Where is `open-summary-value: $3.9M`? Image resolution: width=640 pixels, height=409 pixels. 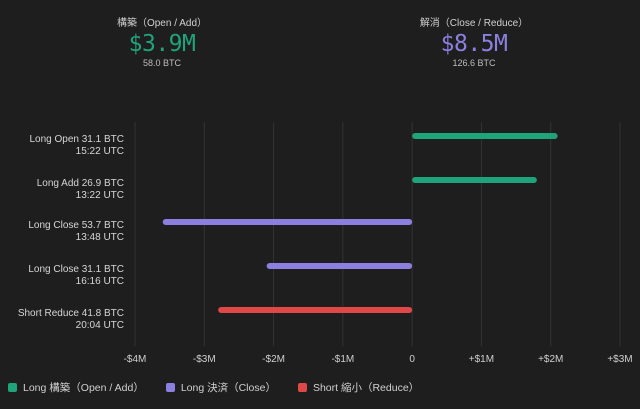
open-summary-value: $3.9M is located at coordinates (162, 44).